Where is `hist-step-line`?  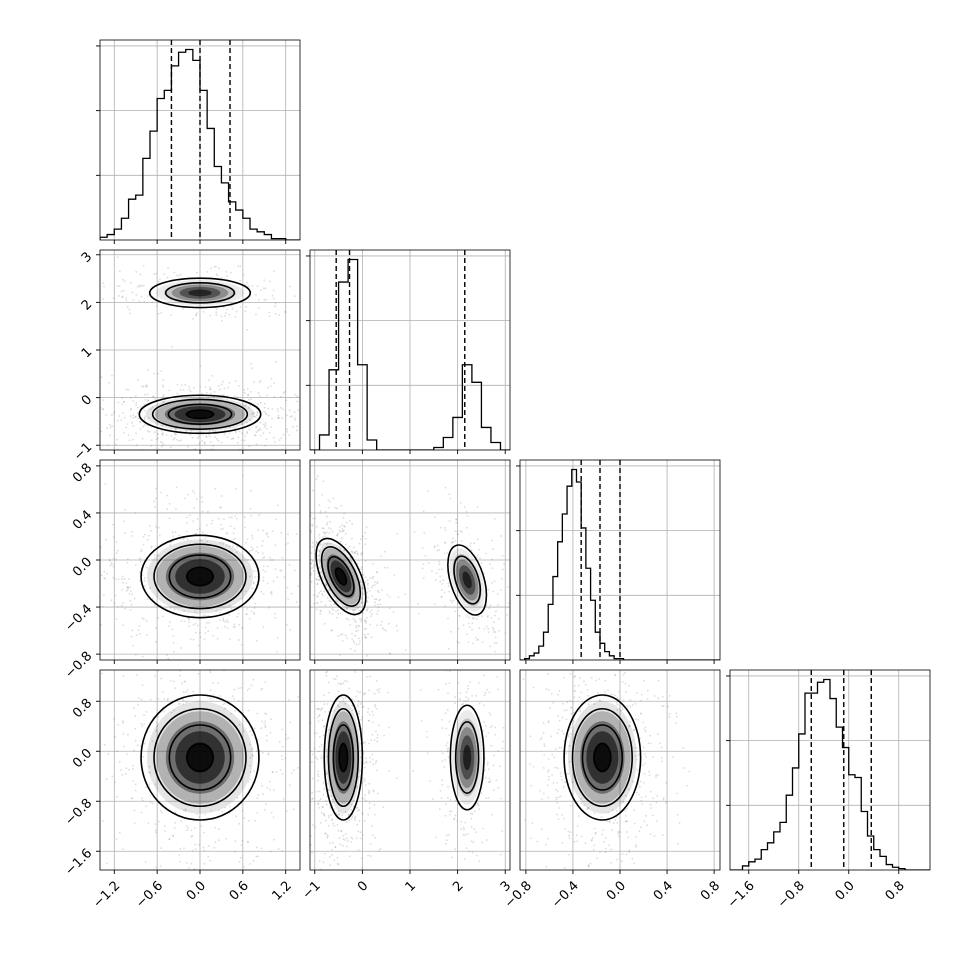 hist-step-line is located at coordinates (620, 564).